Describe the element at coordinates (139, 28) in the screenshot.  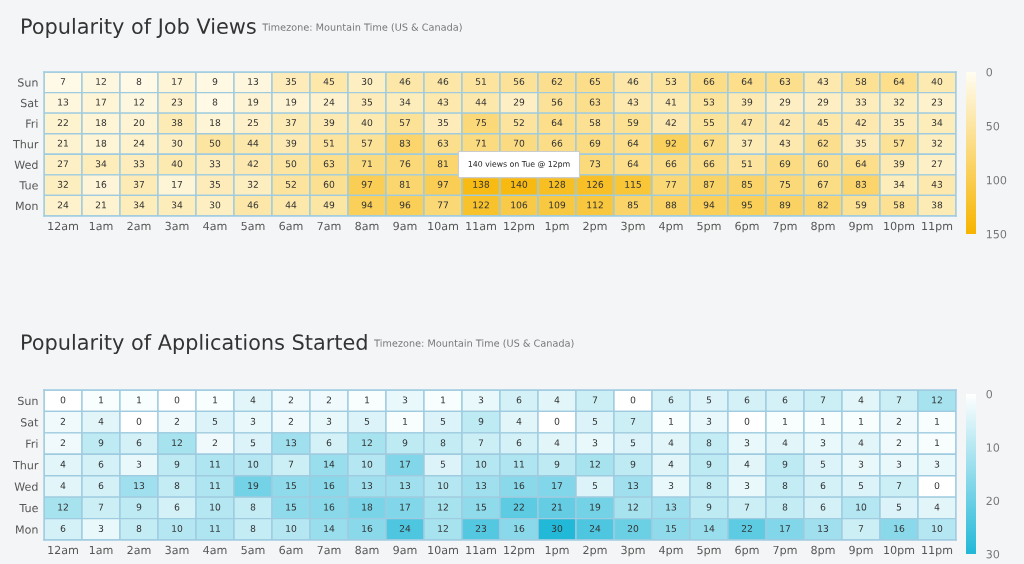
I see `chart-title: Popularity of Job Views` at that location.